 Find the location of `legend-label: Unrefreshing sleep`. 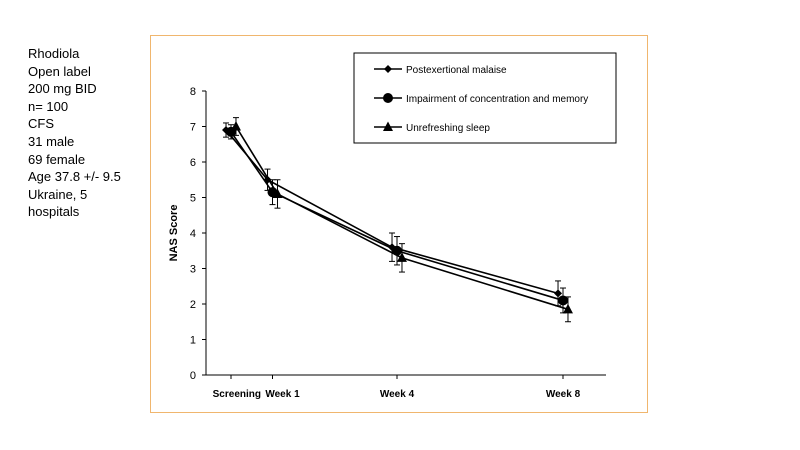

legend-label: Unrefreshing sleep is located at coordinates (448, 128).